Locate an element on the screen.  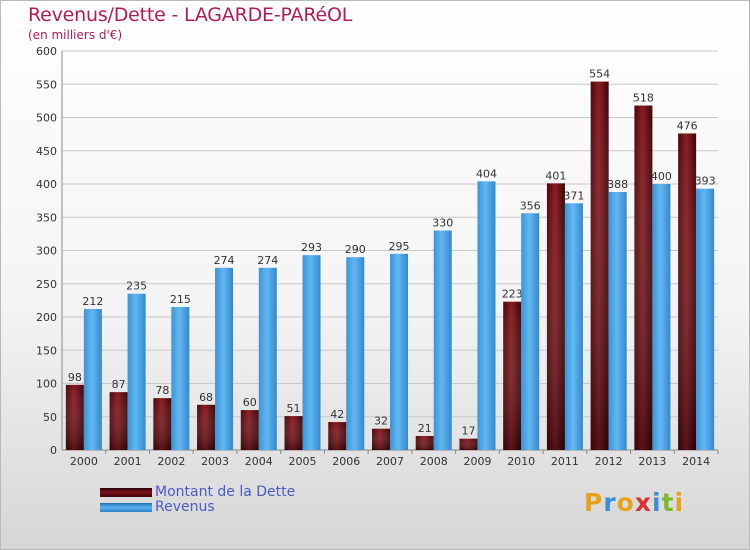
bar-revenus-2002 is located at coordinates (180, 378).